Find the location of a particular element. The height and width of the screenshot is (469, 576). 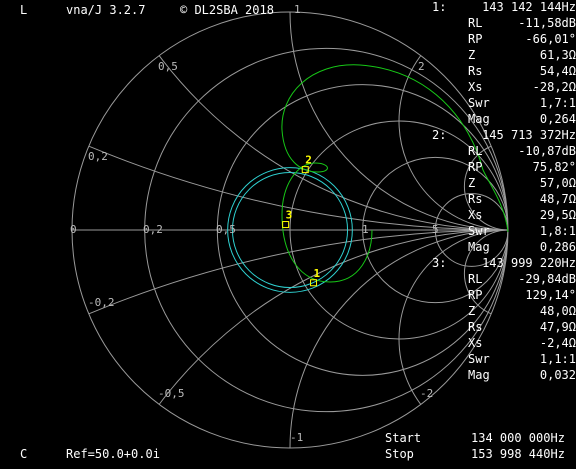

start-frequency: 134 000 000Hz is located at coordinates (518, 438).